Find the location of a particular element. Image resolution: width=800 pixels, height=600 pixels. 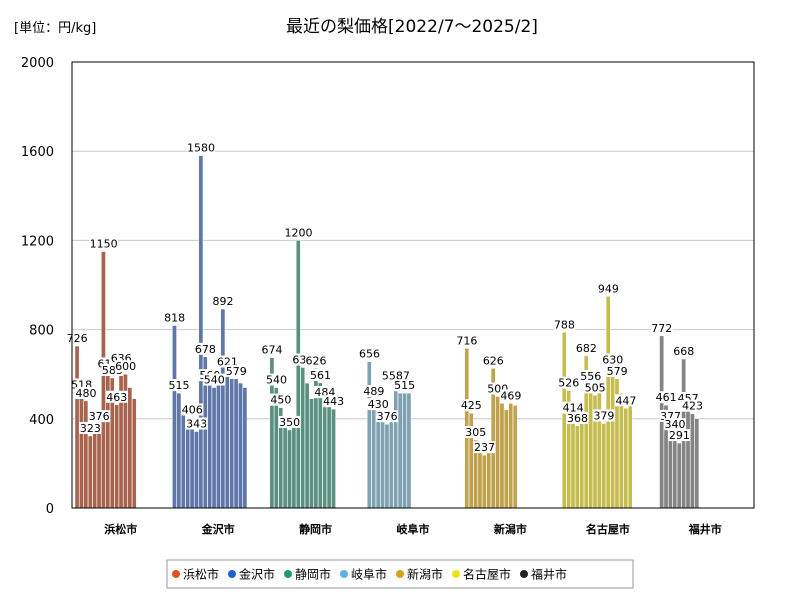

data-label: 340 is located at coordinates (674, 424).